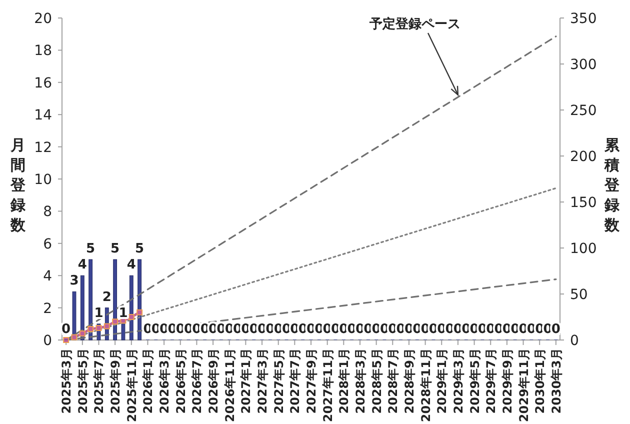 The height and width of the screenshot is (424, 630). I want to click on x-tick-label: 2029年11月, so click(523, 385).